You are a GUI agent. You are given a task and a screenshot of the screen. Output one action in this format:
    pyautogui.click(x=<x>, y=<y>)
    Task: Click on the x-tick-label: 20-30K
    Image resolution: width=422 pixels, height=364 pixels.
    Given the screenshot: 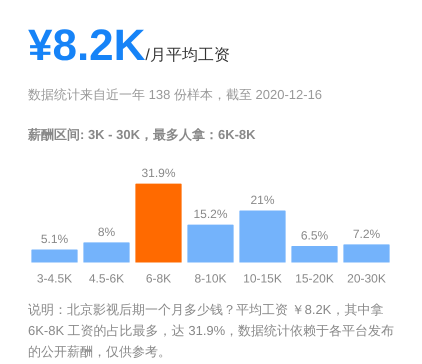 What is the action you would take?
    pyautogui.click(x=366, y=279)
    